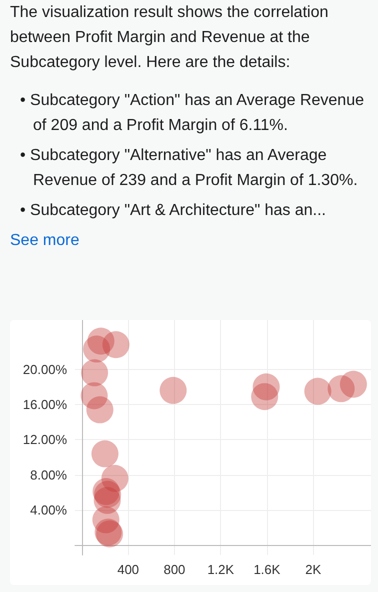 The height and width of the screenshot is (592, 378). Describe the element at coordinates (267, 569) in the screenshot. I see `x-tick-label: 1.6K` at that location.